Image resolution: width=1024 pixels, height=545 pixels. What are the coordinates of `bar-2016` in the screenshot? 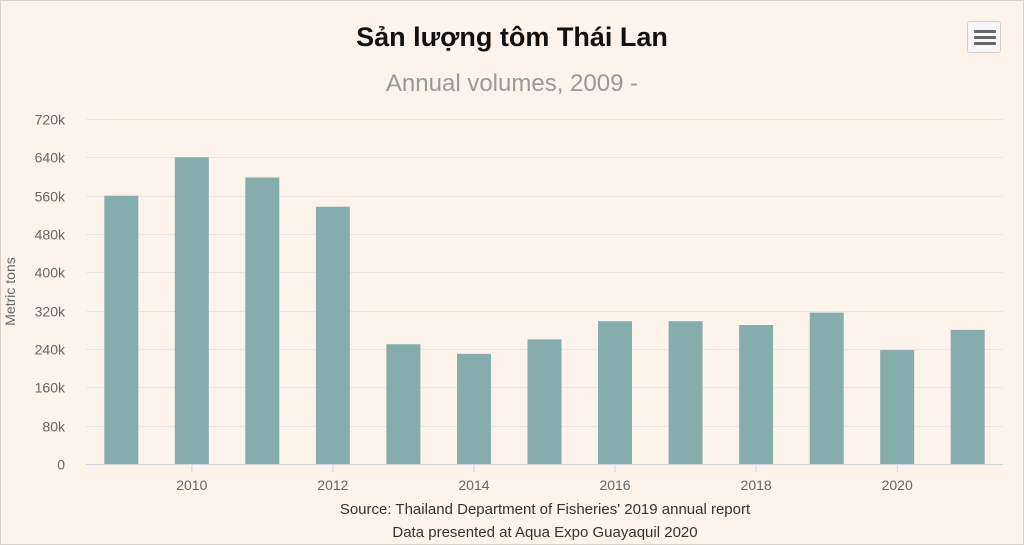 It's located at (615, 392).